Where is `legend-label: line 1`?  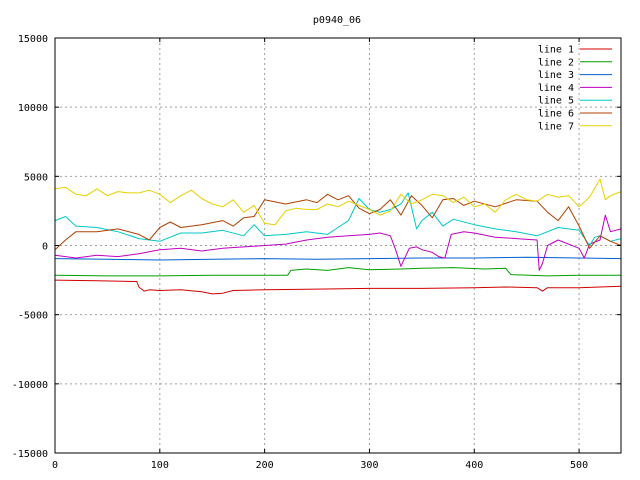
legend-label: line 1 is located at coordinates (556, 50).